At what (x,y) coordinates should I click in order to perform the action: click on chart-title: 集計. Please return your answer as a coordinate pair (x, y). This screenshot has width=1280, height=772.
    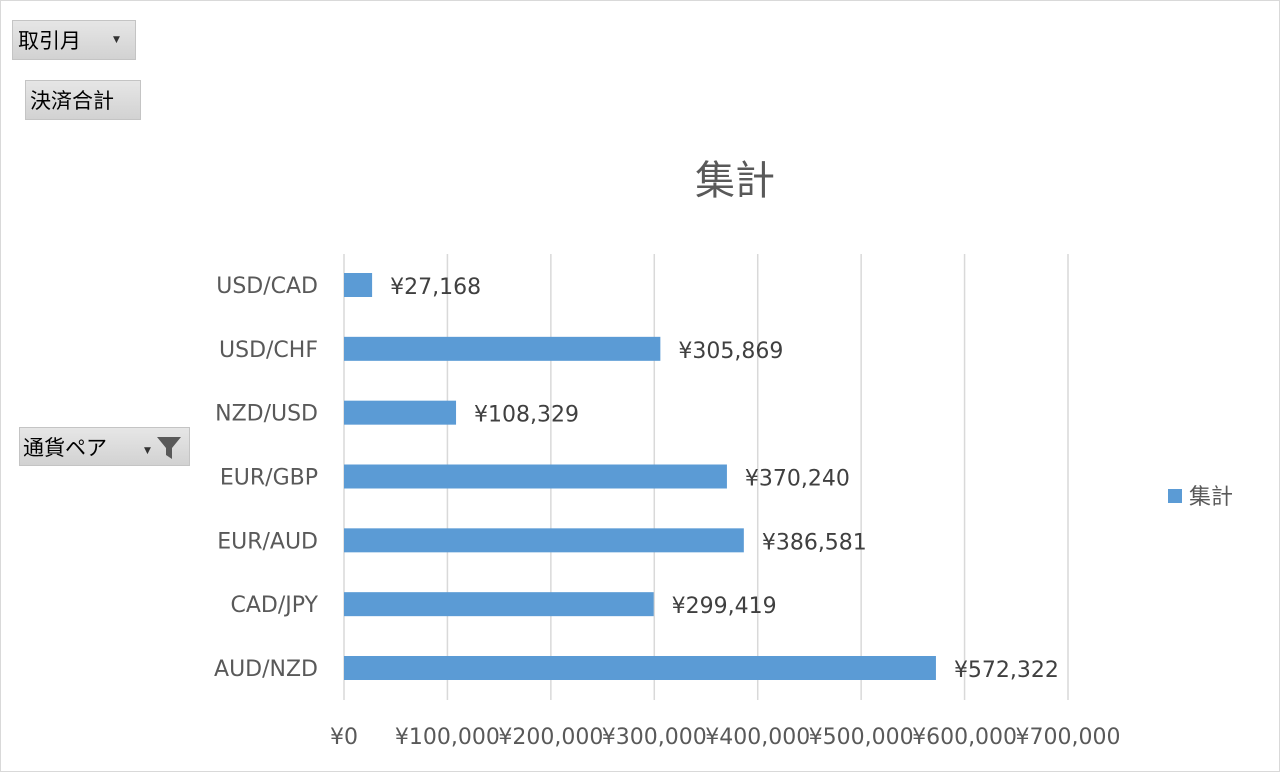
    Looking at the image, I should click on (735, 181).